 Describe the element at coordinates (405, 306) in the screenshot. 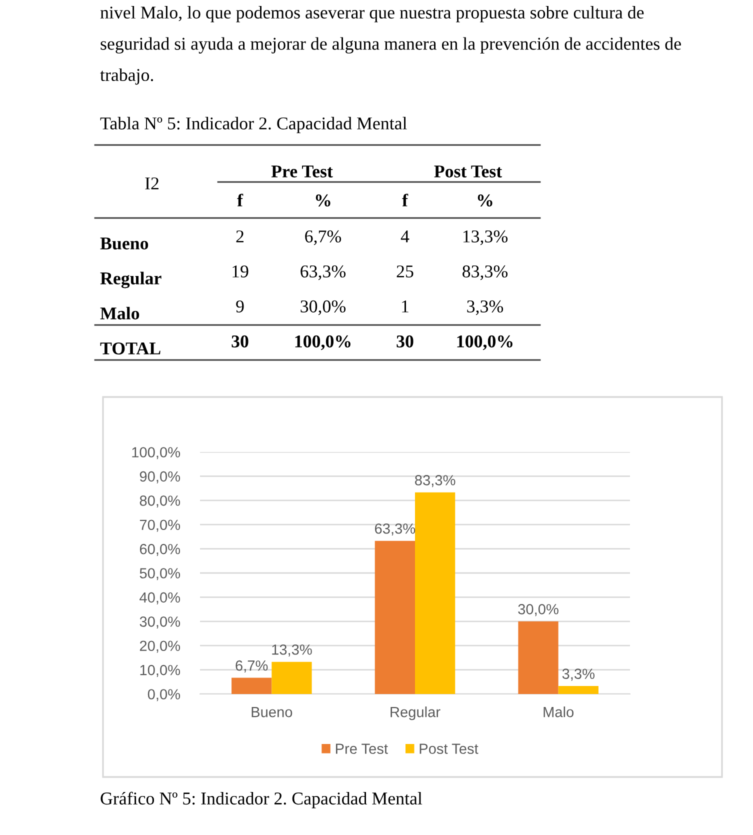

I see `text: 1` at that location.